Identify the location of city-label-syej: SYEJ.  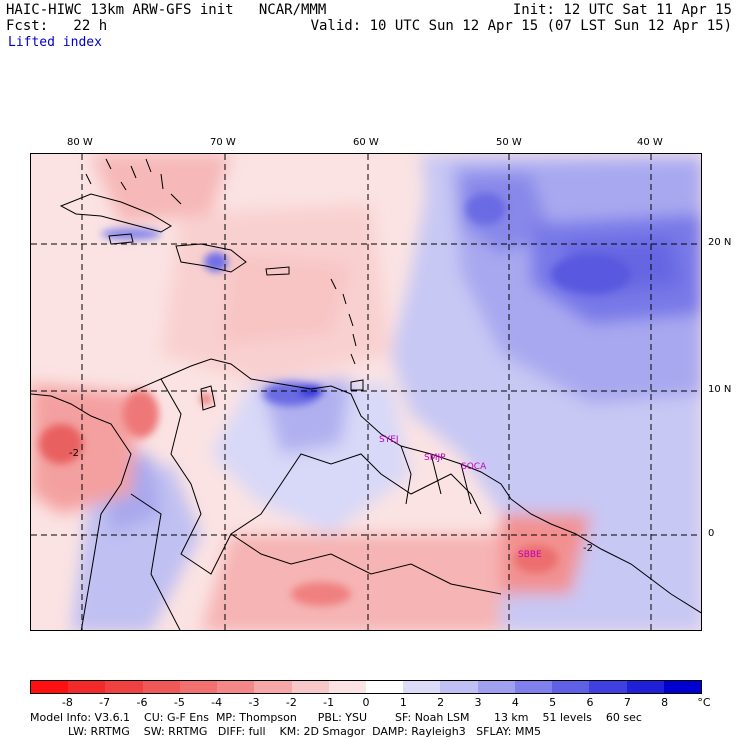
(389, 440).